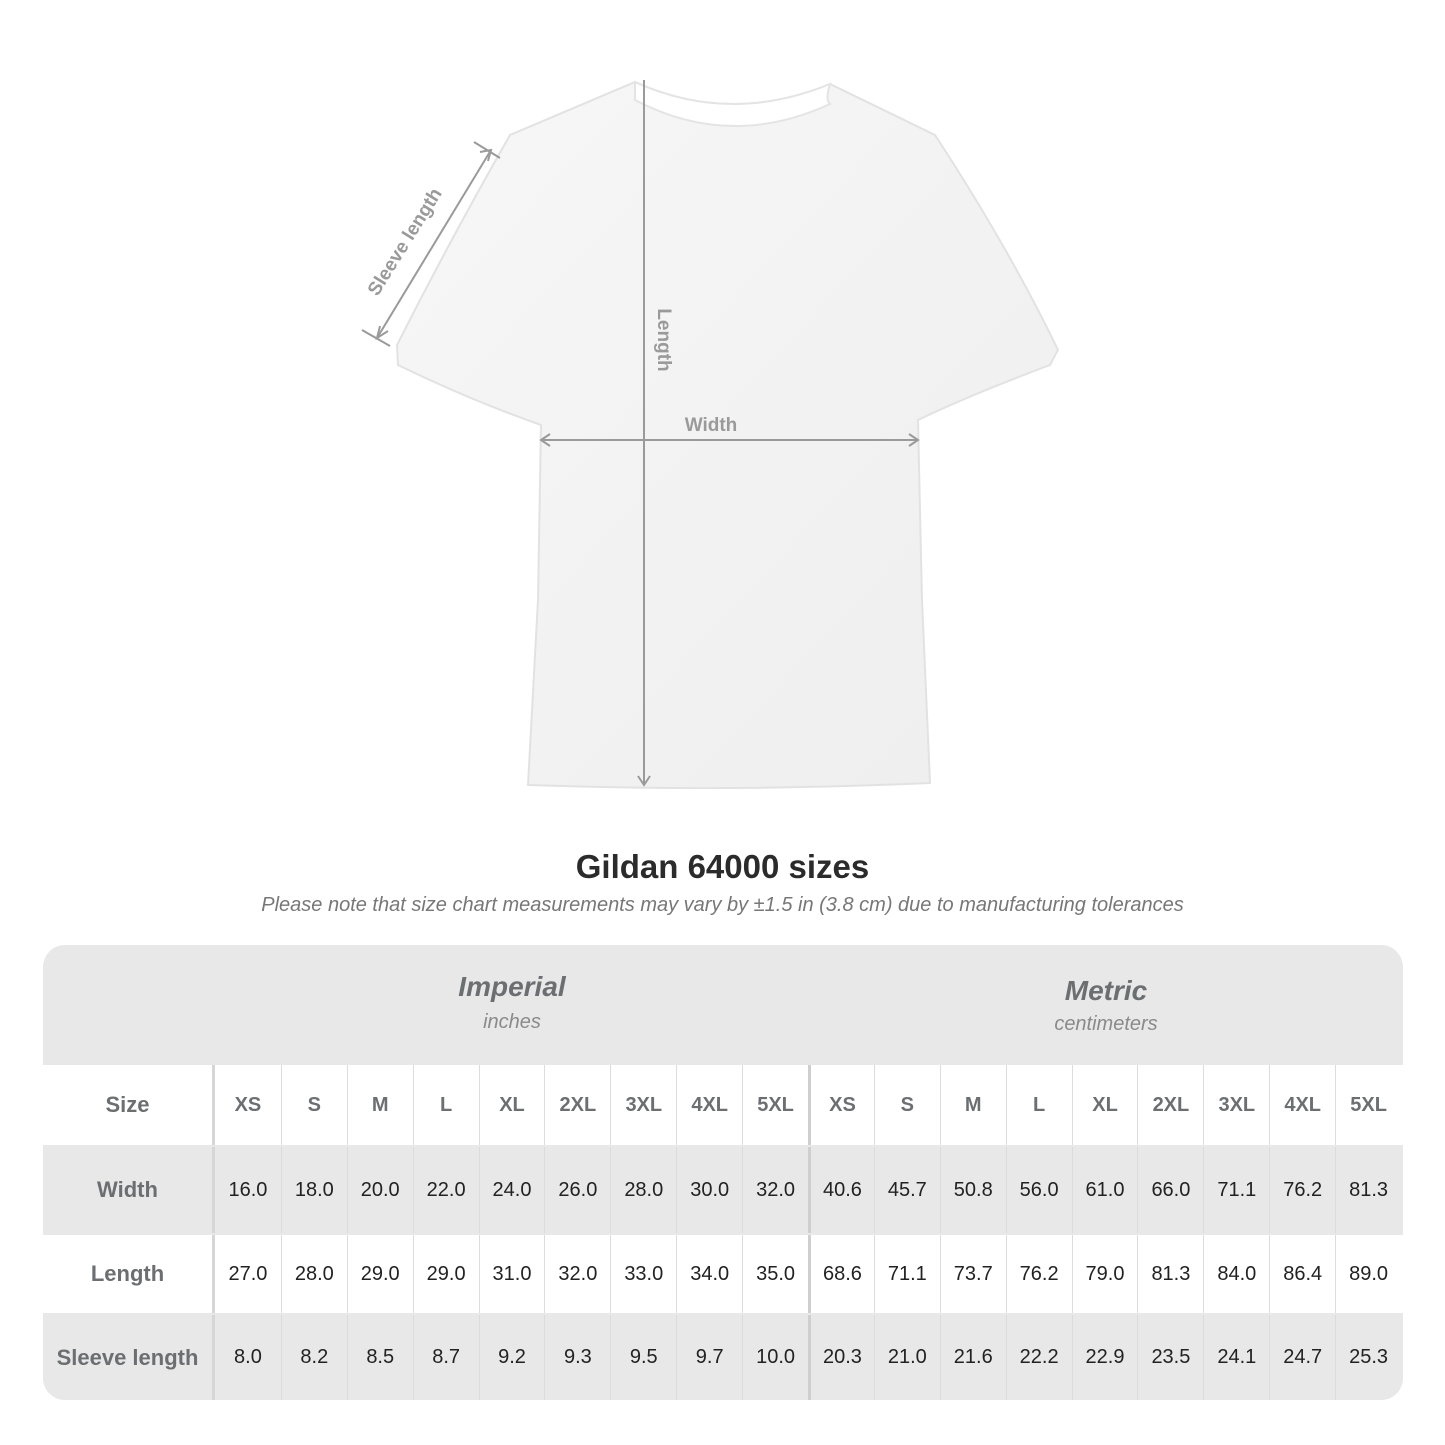  What do you see at coordinates (733, 104) in the screenshot?
I see `collar` at bounding box center [733, 104].